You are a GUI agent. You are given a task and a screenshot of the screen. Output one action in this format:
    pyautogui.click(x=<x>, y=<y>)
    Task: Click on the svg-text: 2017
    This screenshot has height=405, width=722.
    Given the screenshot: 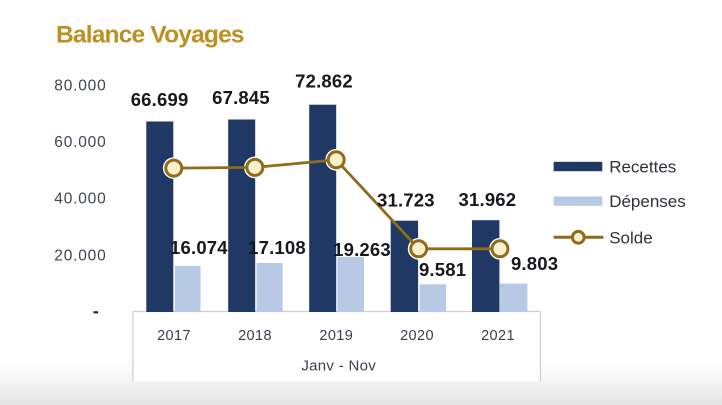 What is the action you would take?
    pyautogui.click(x=174, y=336)
    